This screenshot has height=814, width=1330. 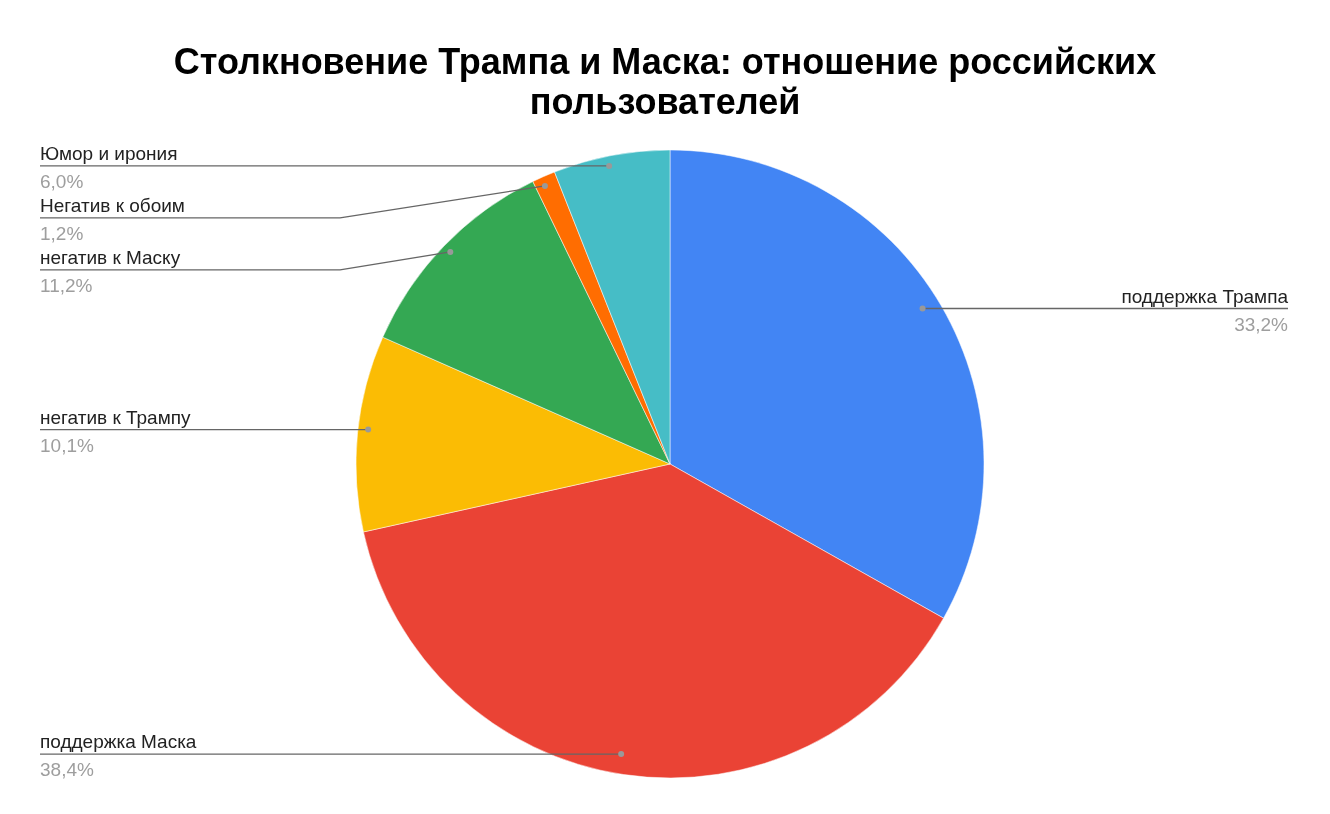 I want to click on slice-label: Юмор и ирония, so click(x=109, y=153).